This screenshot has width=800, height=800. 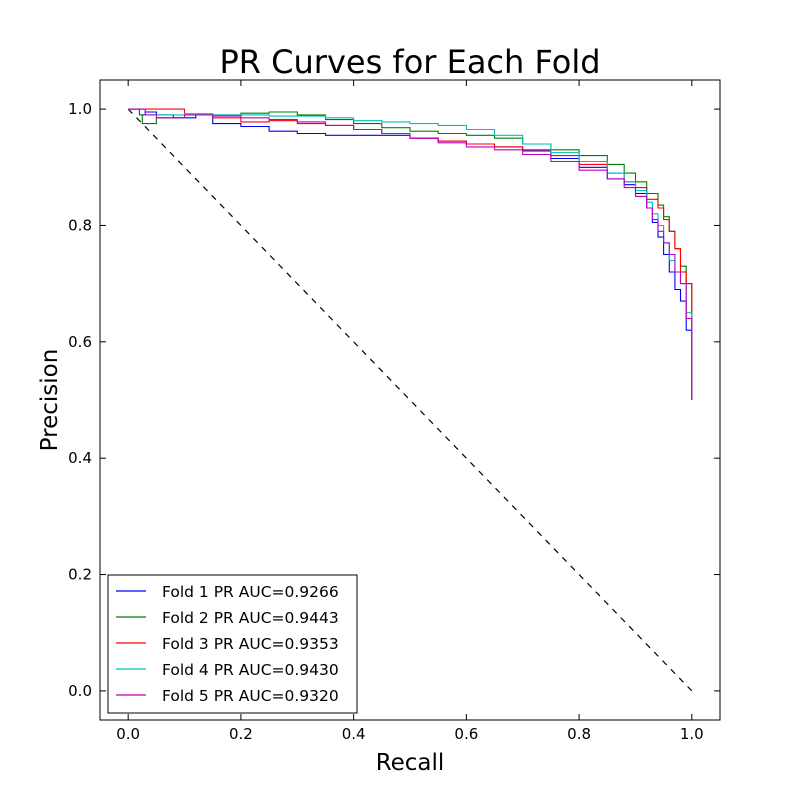 I want to click on x-tick-label: 1.0, so click(x=692, y=734).